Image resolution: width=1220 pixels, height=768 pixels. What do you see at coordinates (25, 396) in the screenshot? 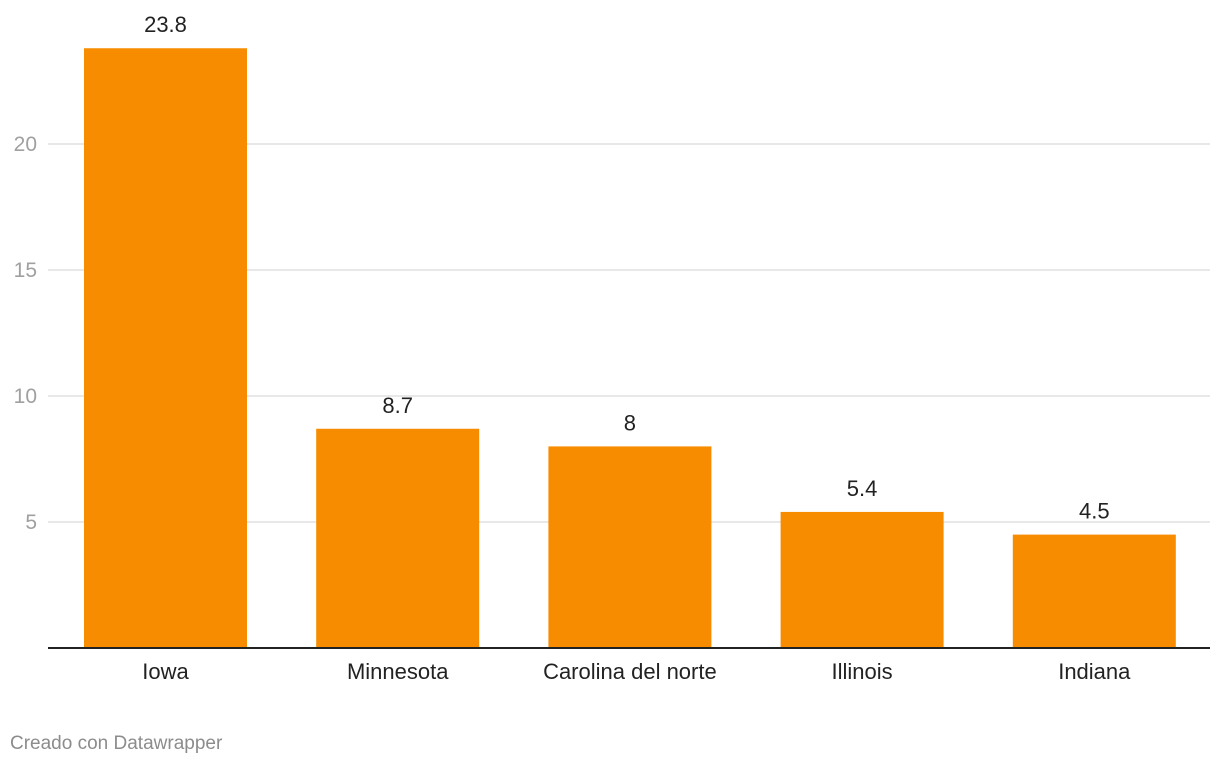
I see `y-tick-label: 10` at bounding box center [25, 396].